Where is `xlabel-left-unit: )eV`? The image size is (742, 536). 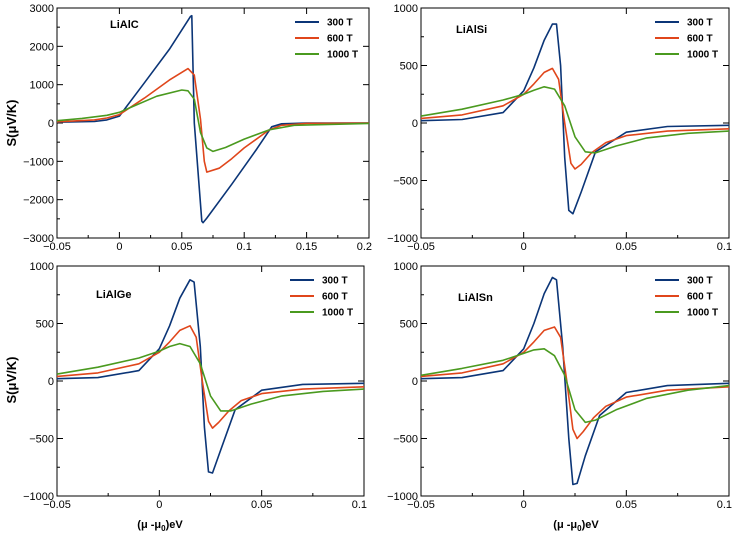
xlabel-left-unit: )eV is located at coordinates (175, 525).